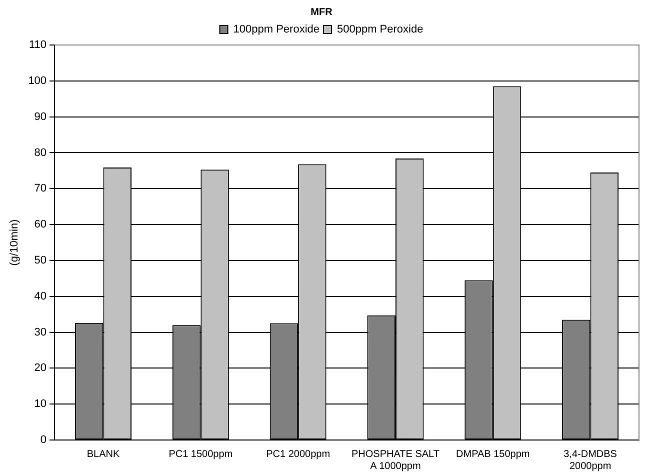 The height and width of the screenshot is (475, 659). I want to click on y-tick-label: 80, so click(40, 152).